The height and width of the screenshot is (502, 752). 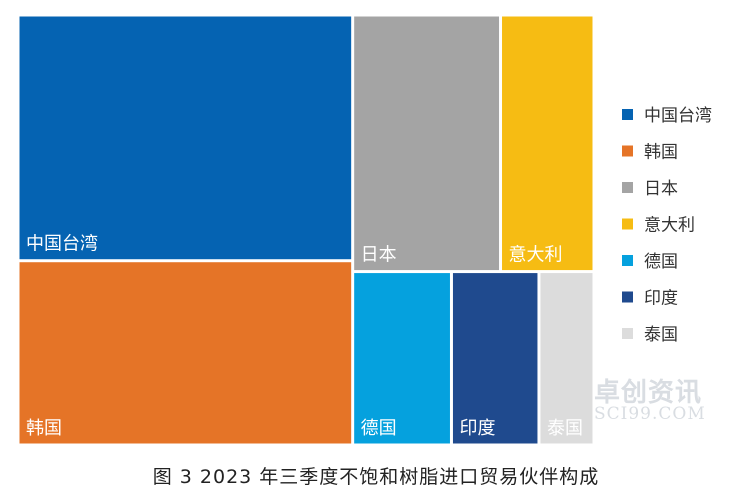 What do you see at coordinates (536, 255) in the screenshot?
I see `treemap-label-italy: 意大利` at bounding box center [536, 255].